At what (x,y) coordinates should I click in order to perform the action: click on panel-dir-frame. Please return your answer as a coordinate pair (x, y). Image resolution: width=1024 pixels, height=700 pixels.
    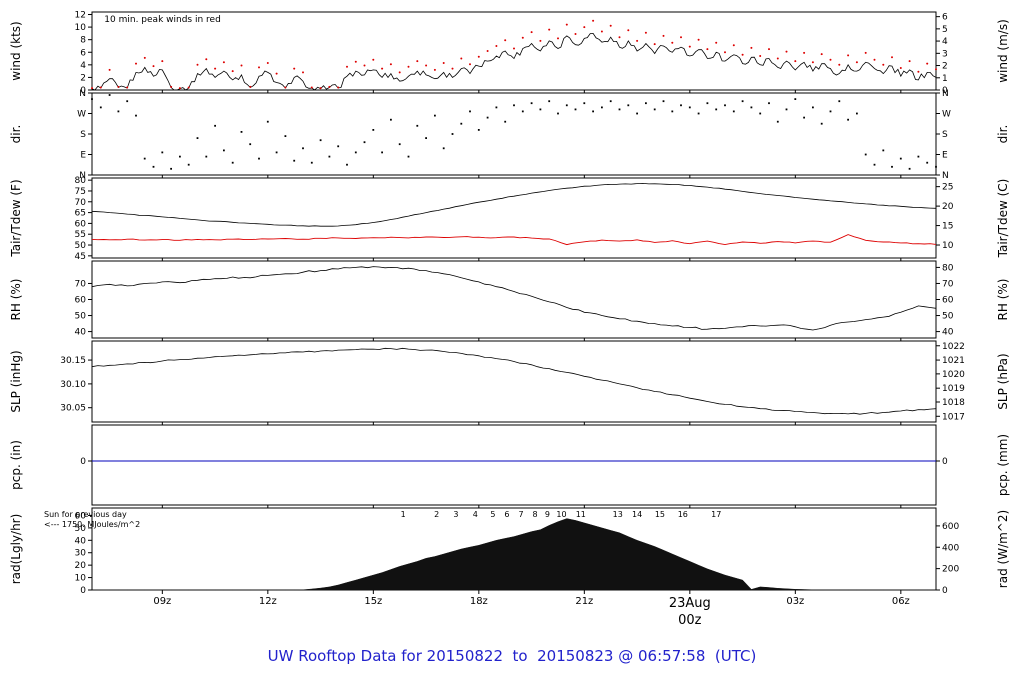
    Looking at the image, I should click on (514, 134).